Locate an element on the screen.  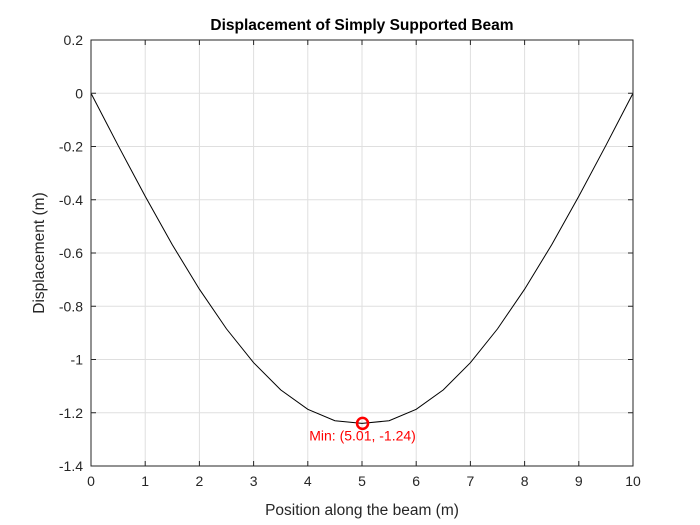
y-tick-label: 0 is located at coordinates (79, 93).